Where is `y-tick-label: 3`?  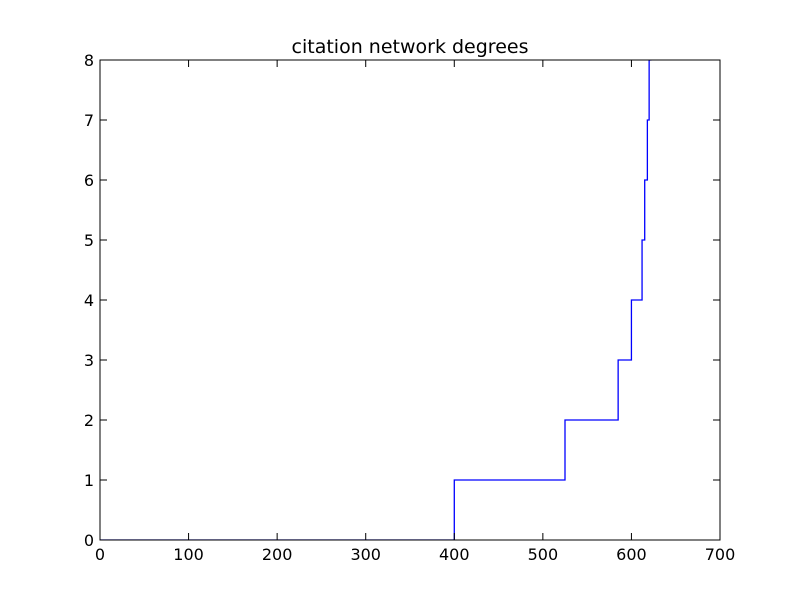 y-tick-label: 3 is located at coordinates (89, 360).